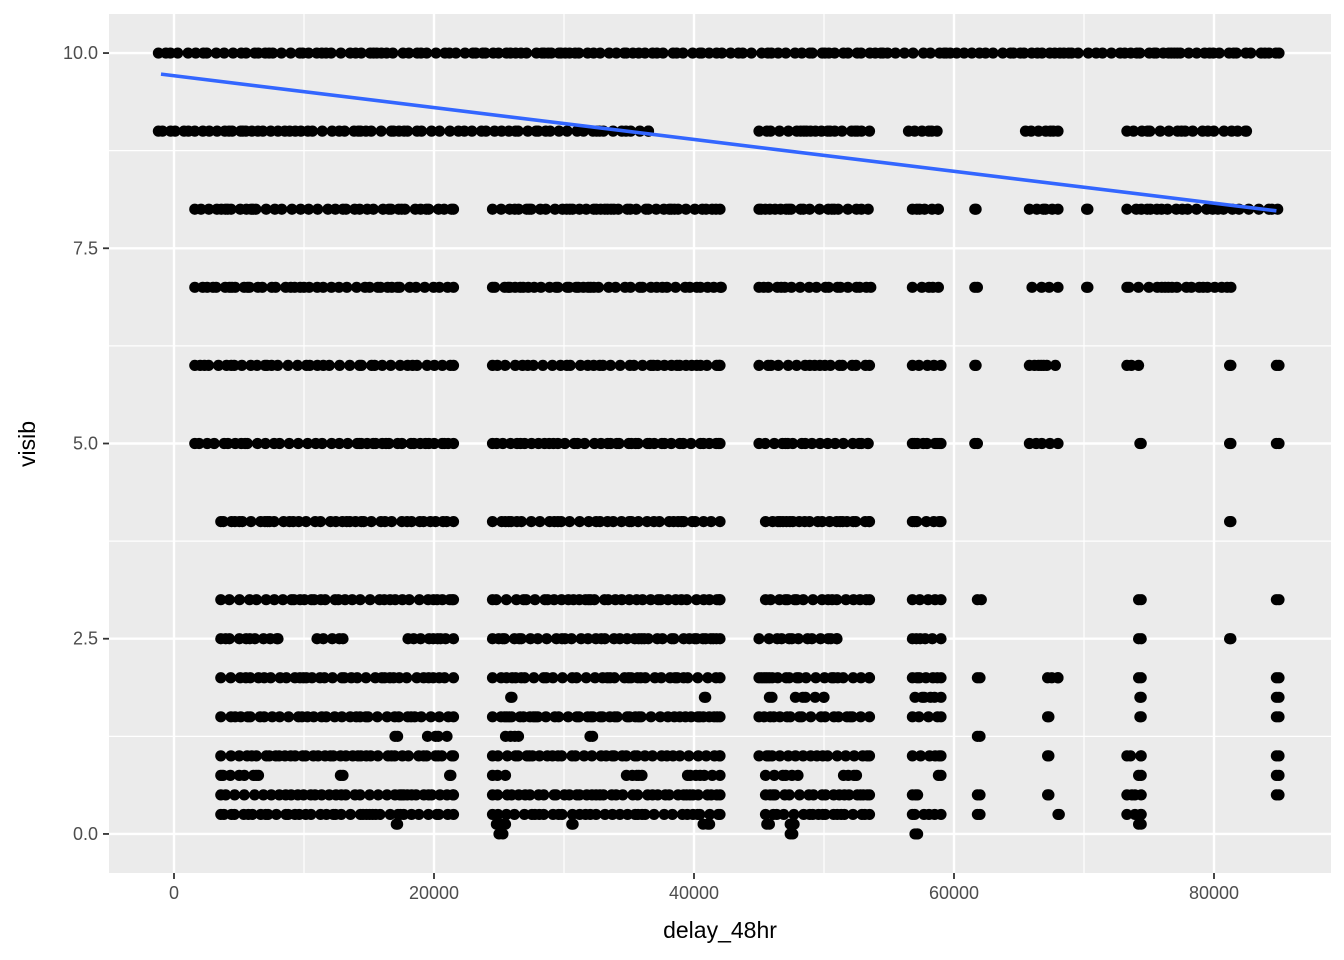 The height and width of the screenshot is (960, 1344). What do you see at coordinates (704, 888) in the screenshot?
I see `x-axis-ticks: 0 20000 40000 60000 80000` at bounding box center [704, 888].